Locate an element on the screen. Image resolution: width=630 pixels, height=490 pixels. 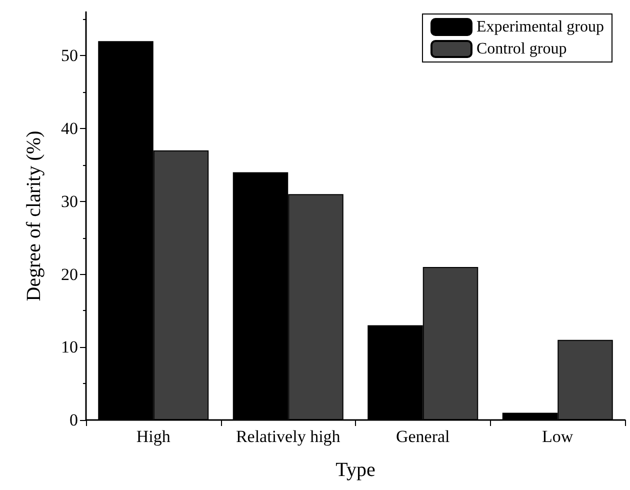
y-tick-label: 20 is located at coordinates (69, 274).